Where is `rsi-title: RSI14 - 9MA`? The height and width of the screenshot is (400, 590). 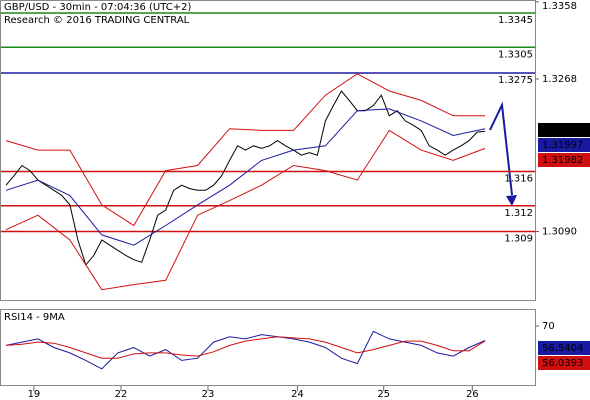
rsi-title: RSI14 - 9MA is located at coordinates (34, 317).